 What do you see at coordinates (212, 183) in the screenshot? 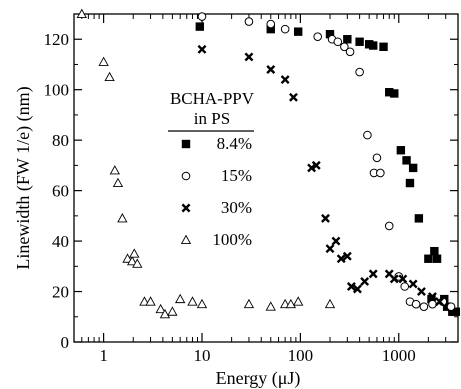
I see `legend: BCHA-PPV in PS 8.4% 15% 30% 100%` at bounding box center [212, 183].